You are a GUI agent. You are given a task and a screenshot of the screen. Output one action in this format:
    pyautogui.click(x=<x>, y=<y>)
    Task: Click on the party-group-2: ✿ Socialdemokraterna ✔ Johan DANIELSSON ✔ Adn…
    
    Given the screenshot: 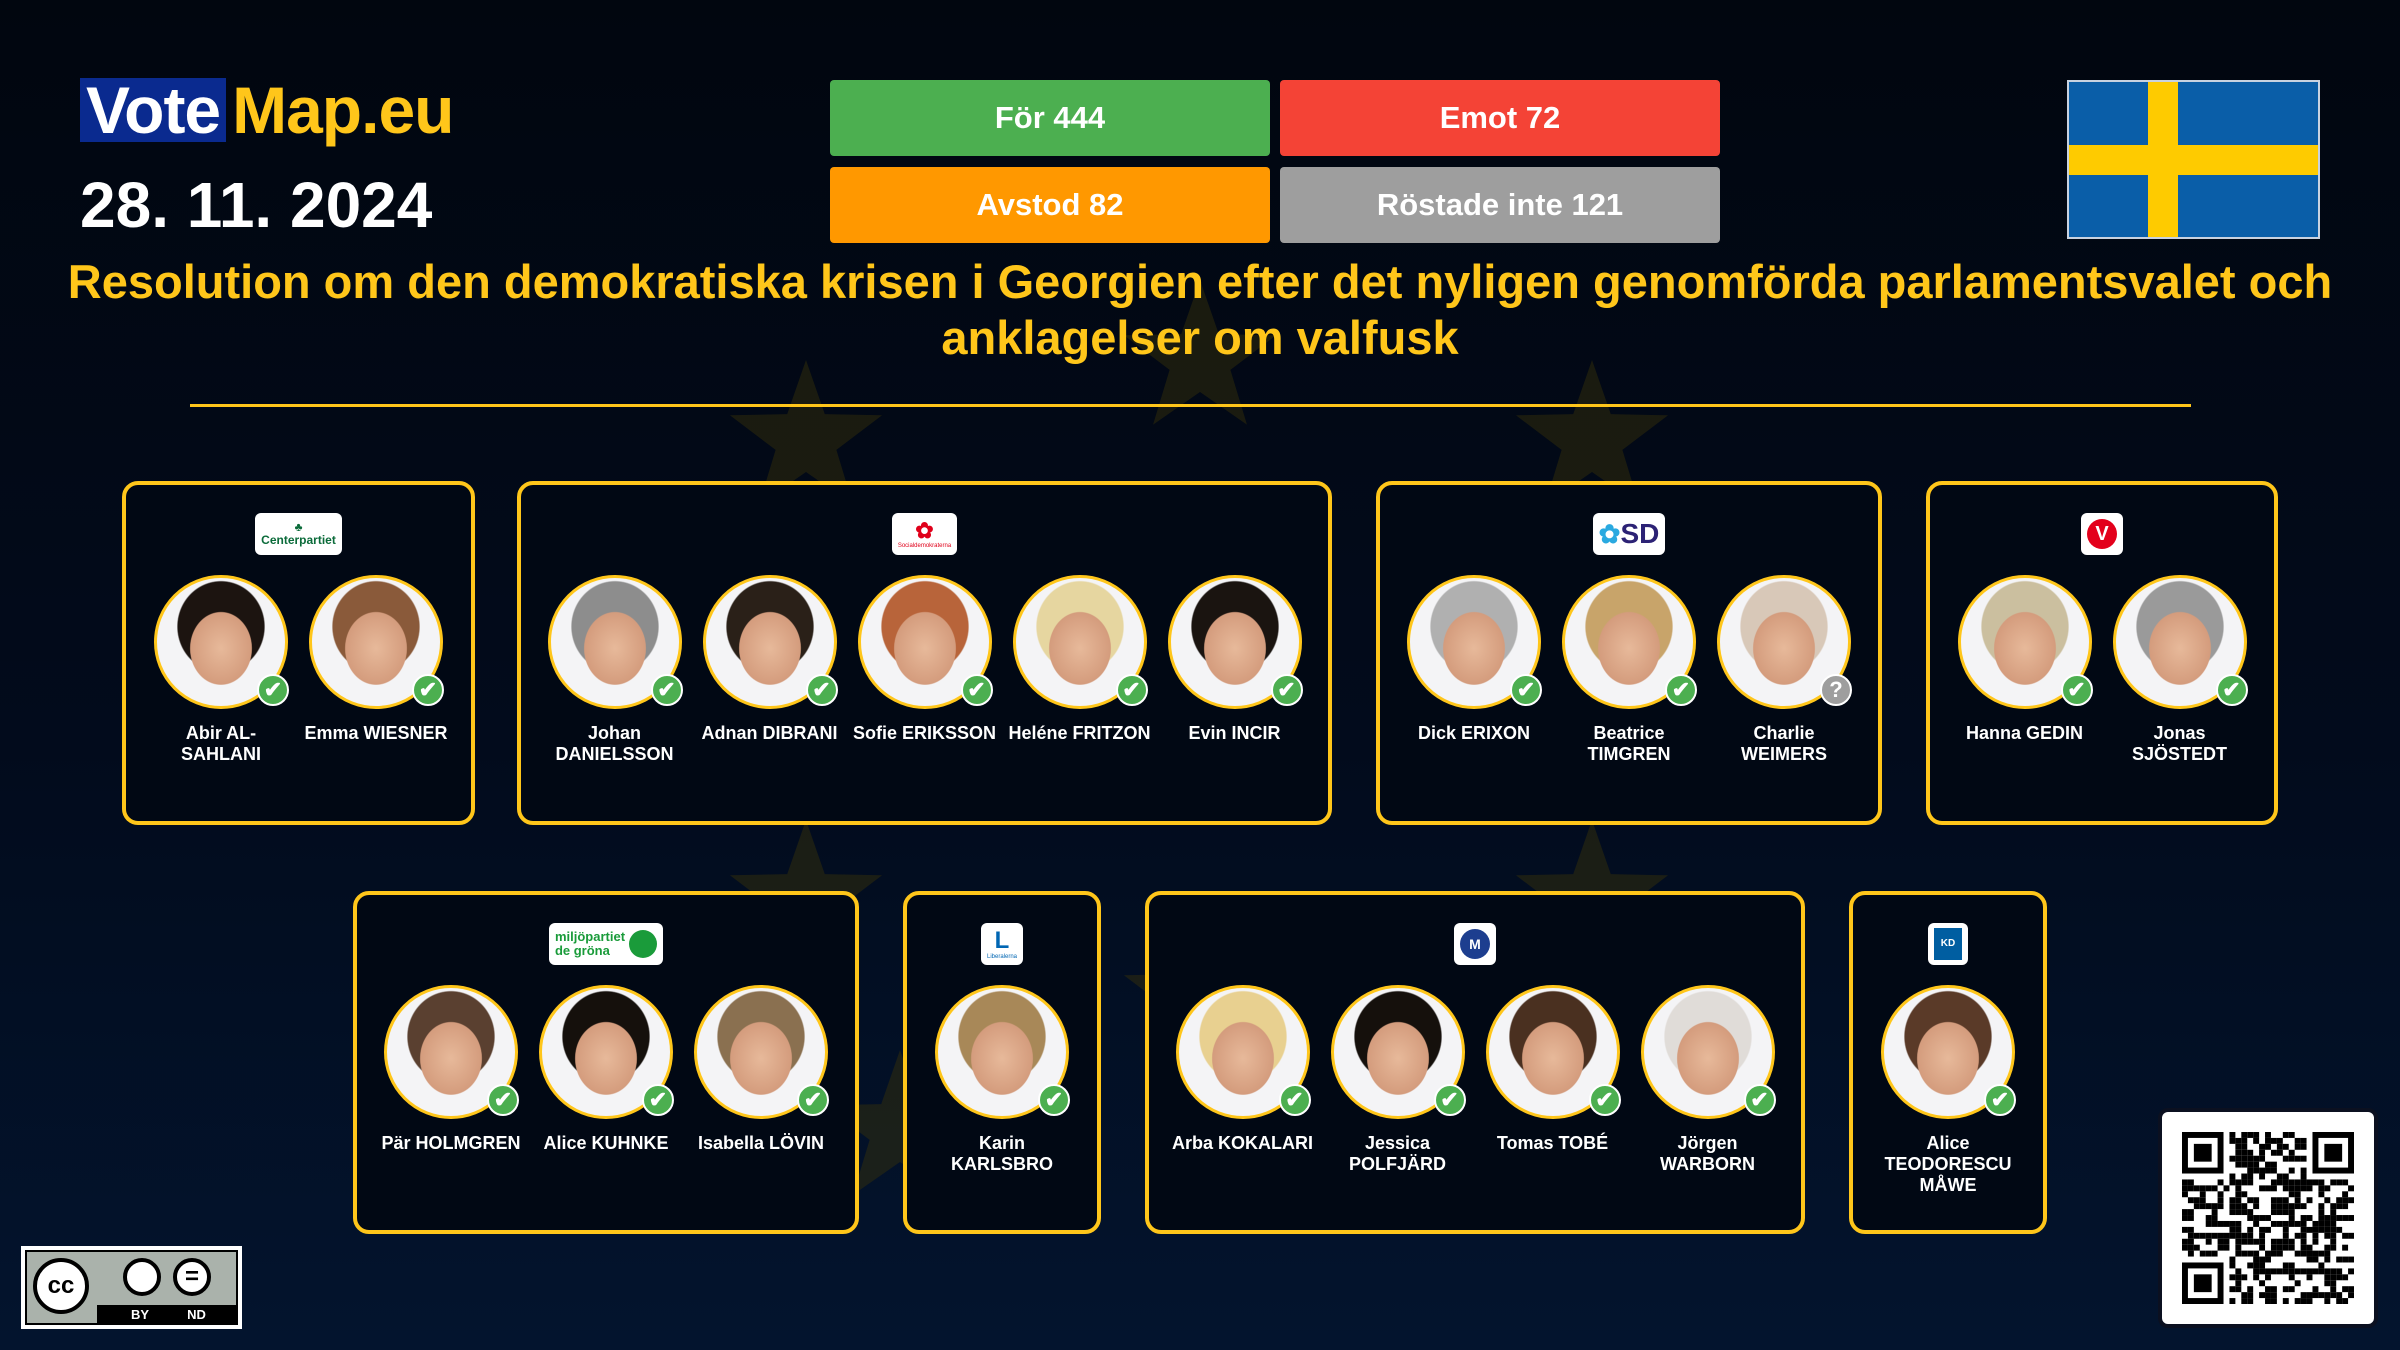 What is the action you would take?
    pyautogui.click(x=924, y=653)
    